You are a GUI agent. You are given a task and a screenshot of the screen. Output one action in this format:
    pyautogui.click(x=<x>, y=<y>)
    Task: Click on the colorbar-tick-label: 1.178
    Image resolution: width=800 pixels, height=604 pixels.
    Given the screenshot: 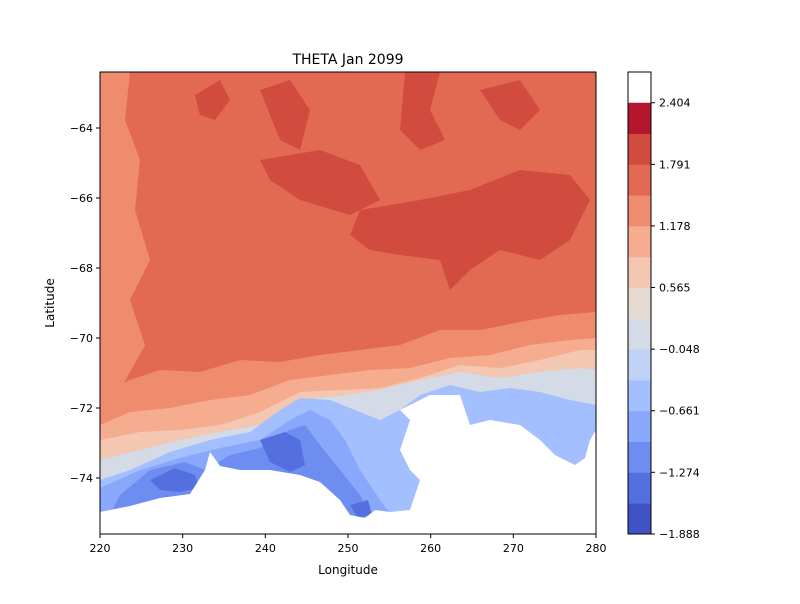 What is the action you would take?
    pyautogui.click(x=675, y=226)
    